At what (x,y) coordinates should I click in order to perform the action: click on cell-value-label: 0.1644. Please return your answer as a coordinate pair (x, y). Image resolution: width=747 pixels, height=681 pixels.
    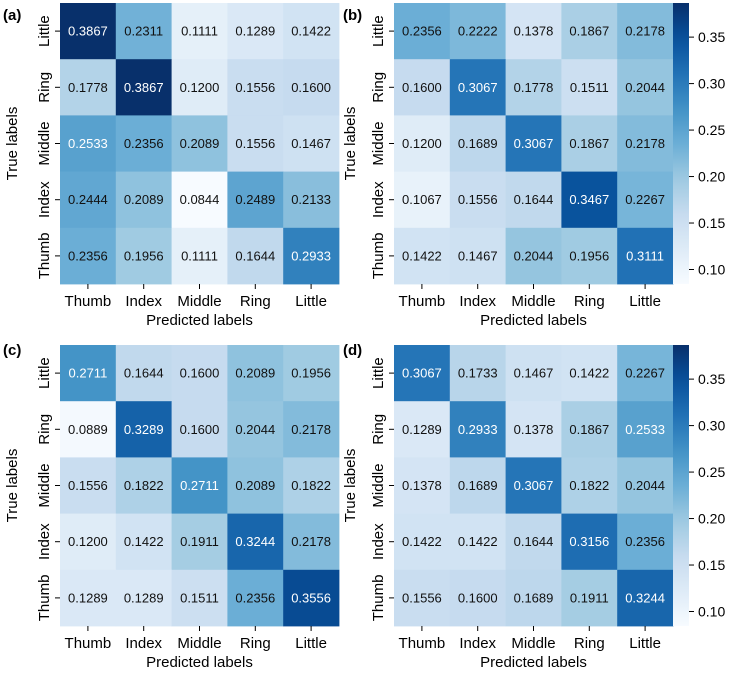
    Looking at the image, I should click on (255, 255).